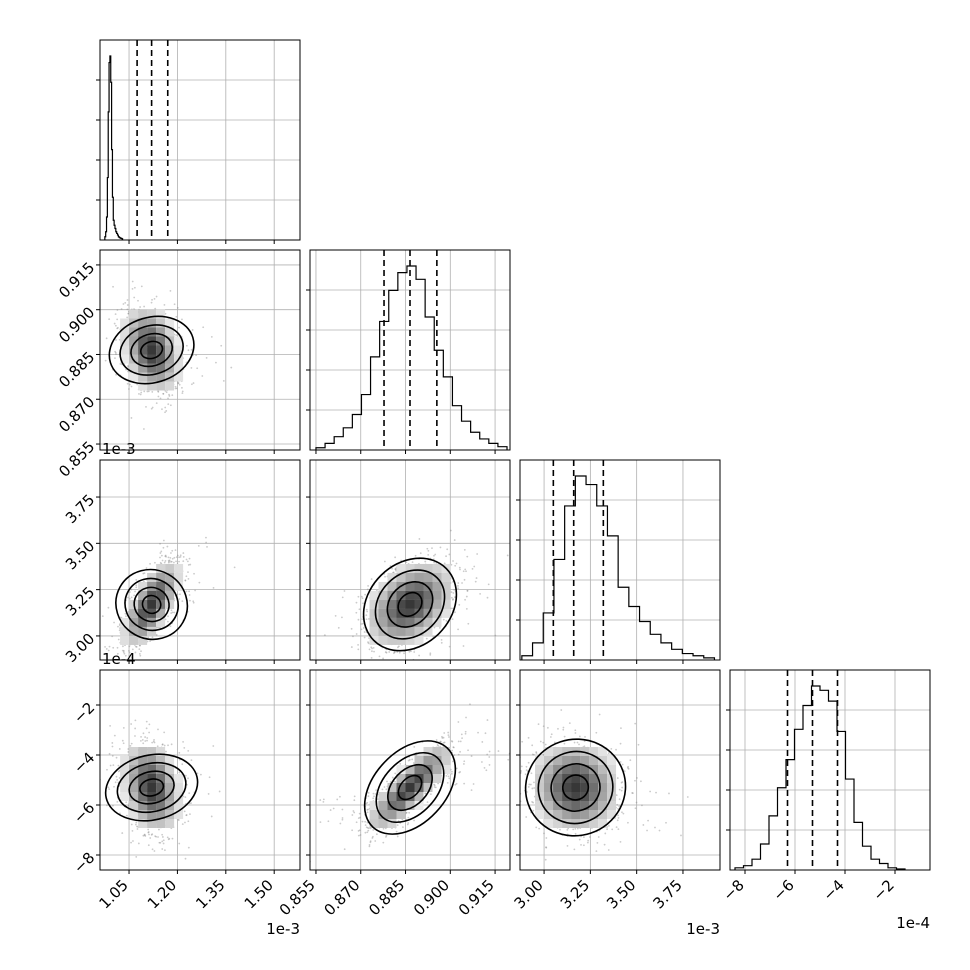 The height and width of the screenshot is (970, 970). I want to click on x-tick-label-p2: 0.915, so click(476, 897).